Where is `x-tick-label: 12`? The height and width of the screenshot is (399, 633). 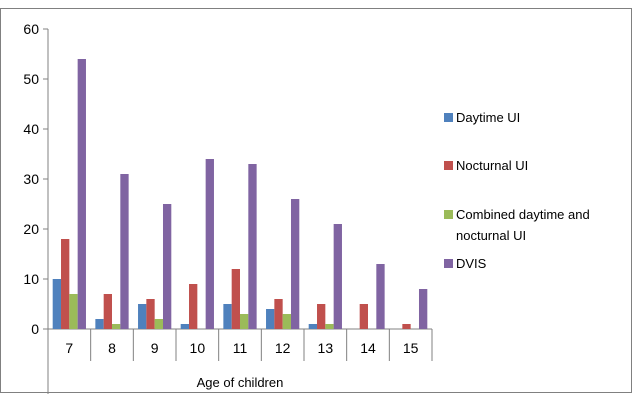
x-tick-label: 12 is located at coordinates (283, 348).